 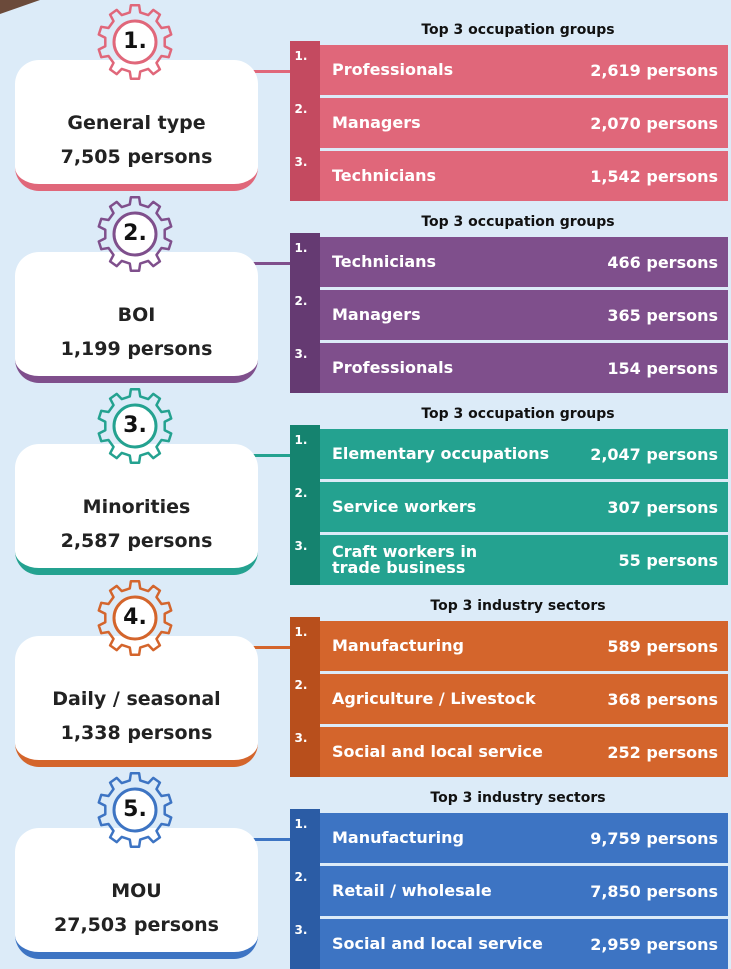 What do you see at coordinates (524, 891) in the screenshot?
I see `ranking-bar: Retail / wholesale 7,850 persons` at bounding box center [524, 891].